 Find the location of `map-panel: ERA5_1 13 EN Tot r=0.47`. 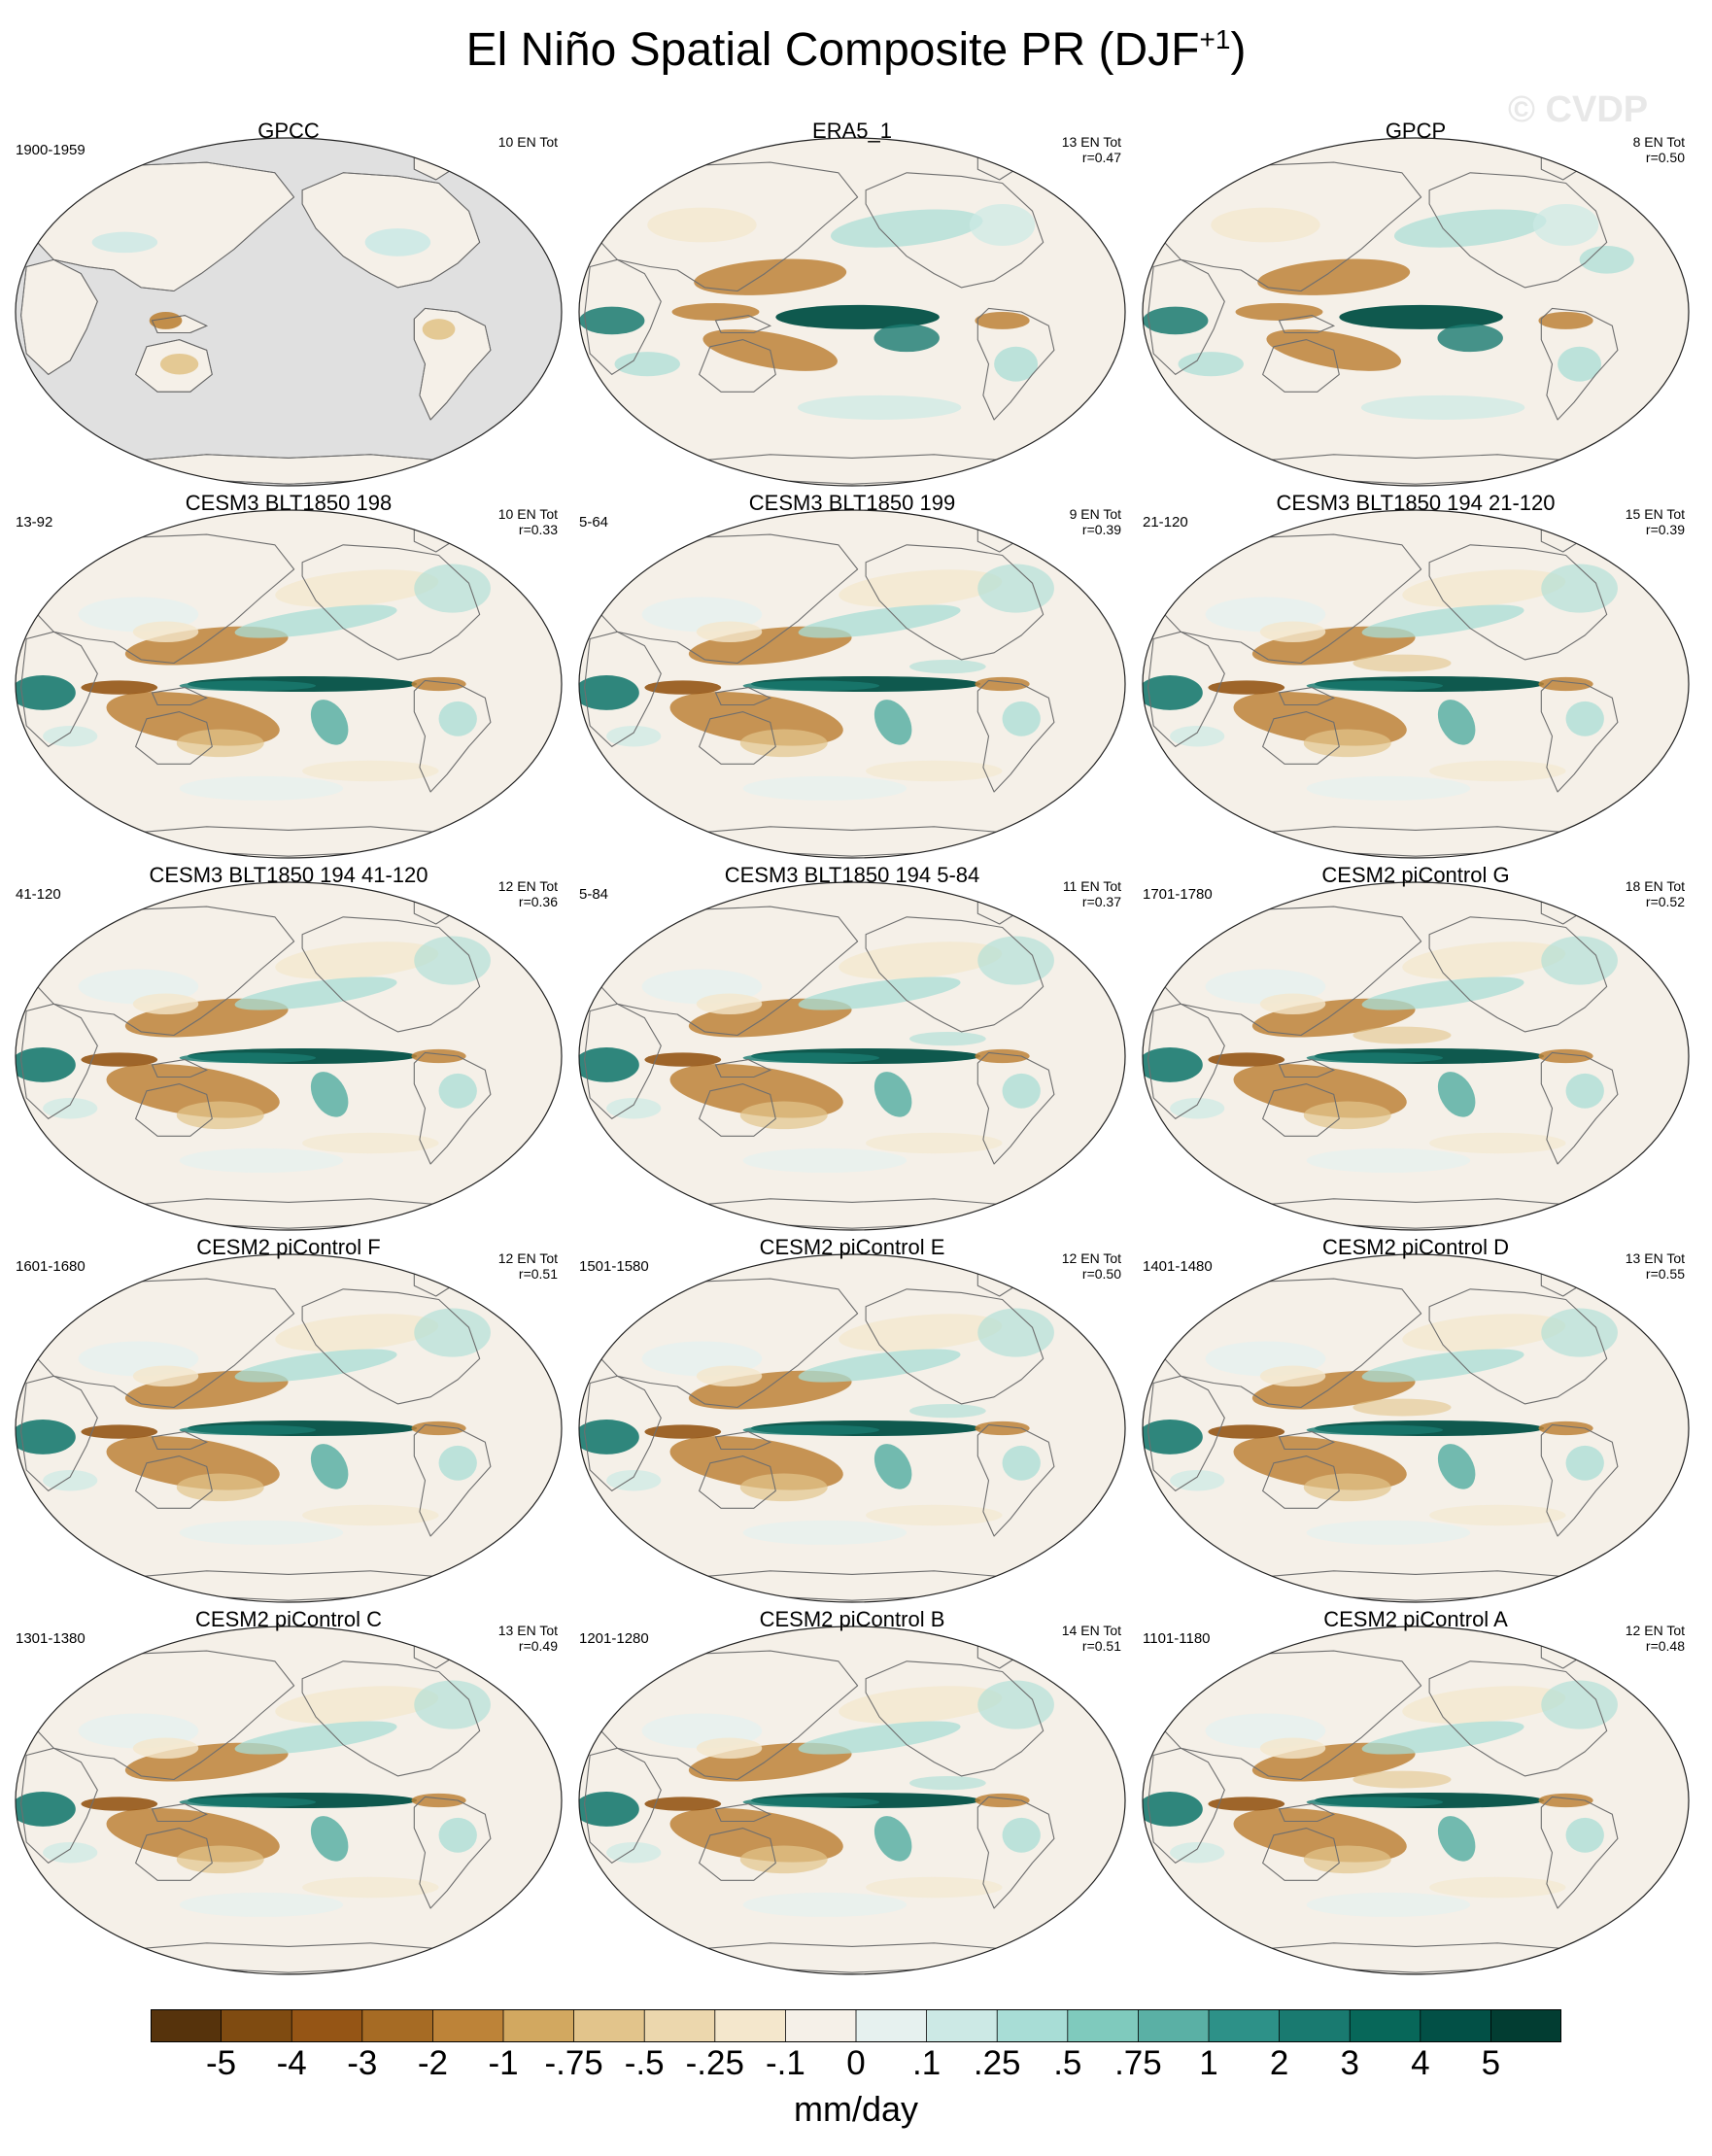

map-panel: ERA5_1 13 EN Tot r=0.47 is located at coordinates (852, 304).